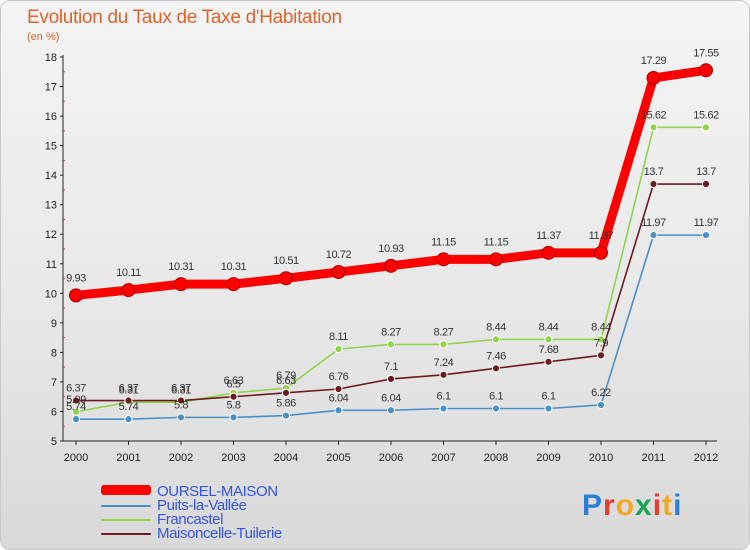  I want to click on y-tick-label: 15, so click(51, 147).